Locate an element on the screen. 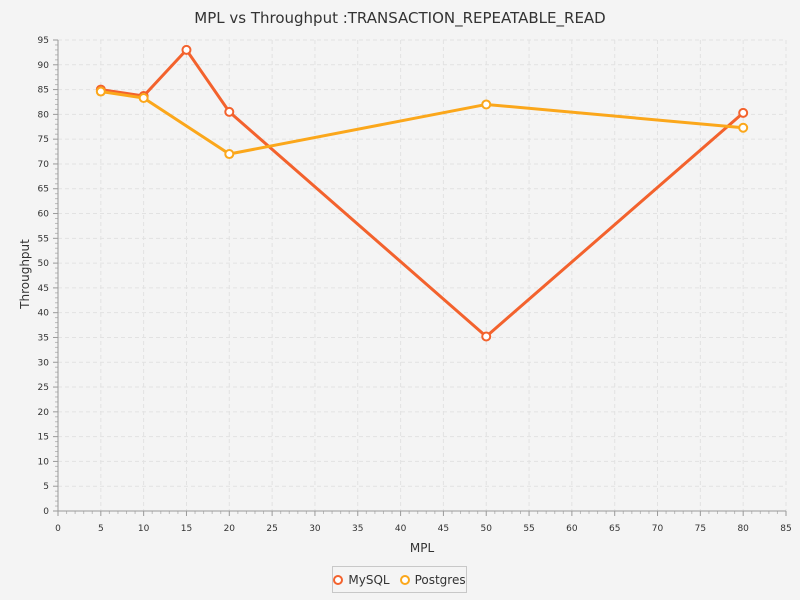  x-tick-label: 75 is located at coordinates (700, 529).